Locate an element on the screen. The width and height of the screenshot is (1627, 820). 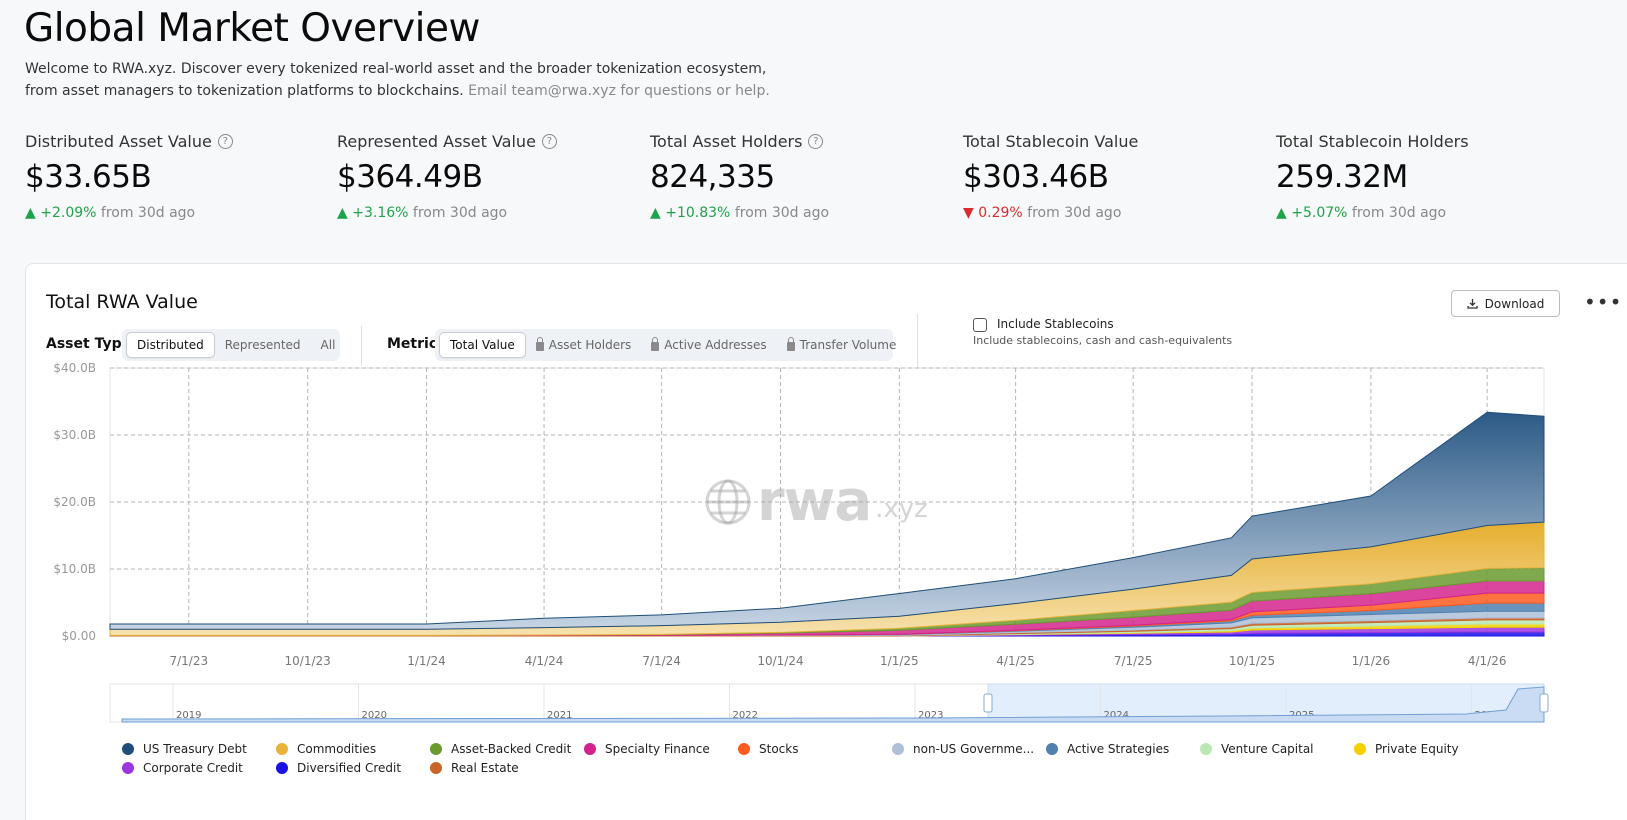
legend-item: Asset-Backed Credit is located at coordinates (500, 749).